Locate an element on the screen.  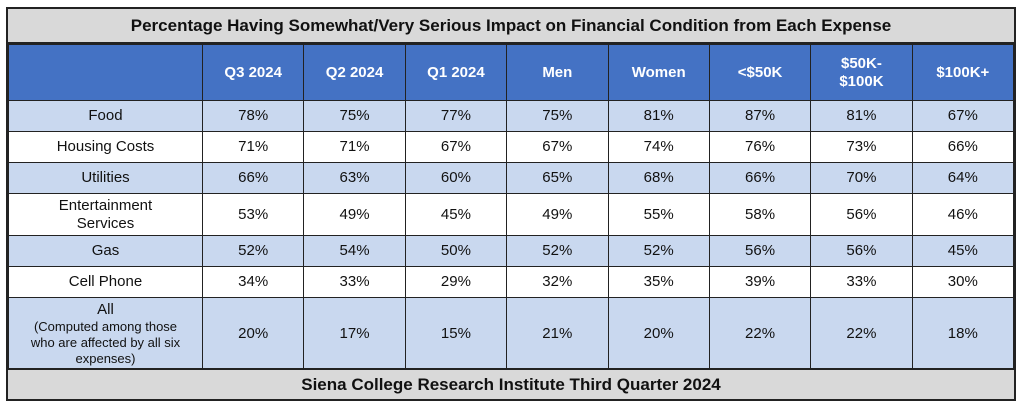
table-cell: 21% is located at coordinates (557, 333).